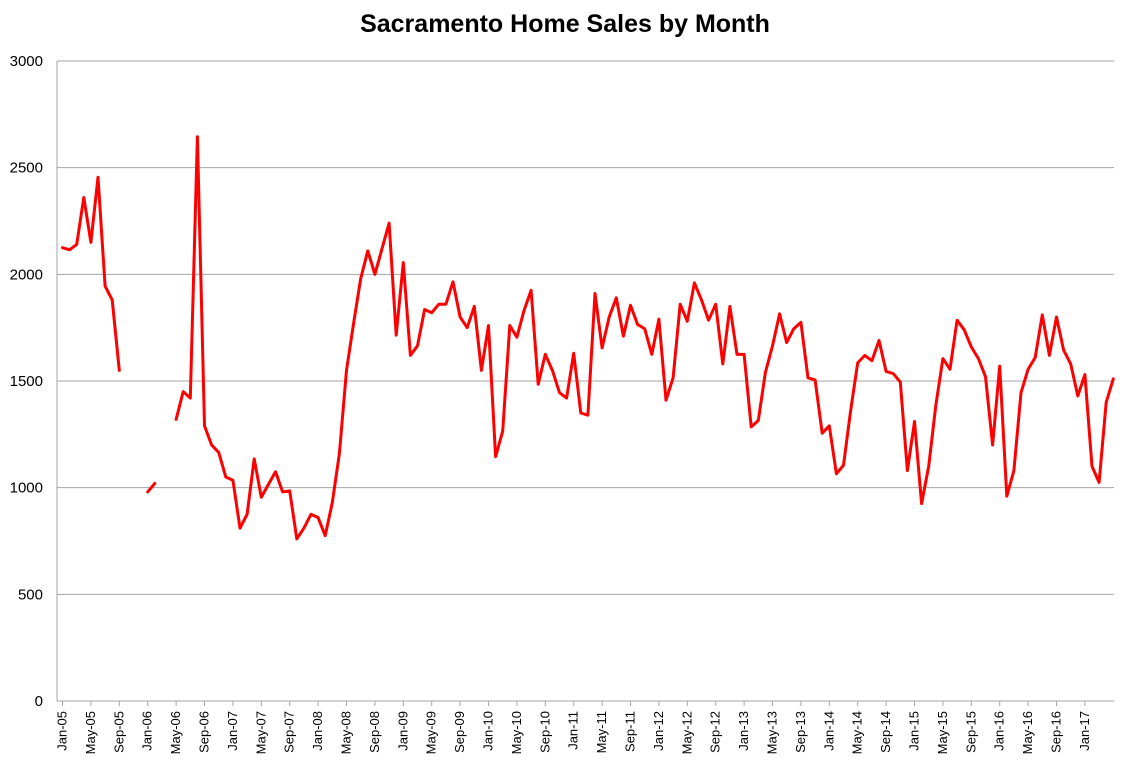 The width and height of the screenshot is (1124, 777). What do you see at coordinates (857, 732) in the screenshot?
I see `x-tick-label: May-14` at bounding box center [857, 732].